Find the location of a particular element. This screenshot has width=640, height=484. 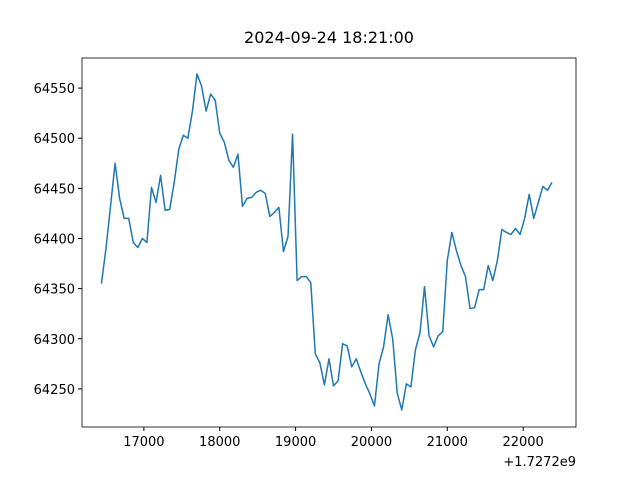

y-tick-label: 64500 is located at coordinates (54, 139).